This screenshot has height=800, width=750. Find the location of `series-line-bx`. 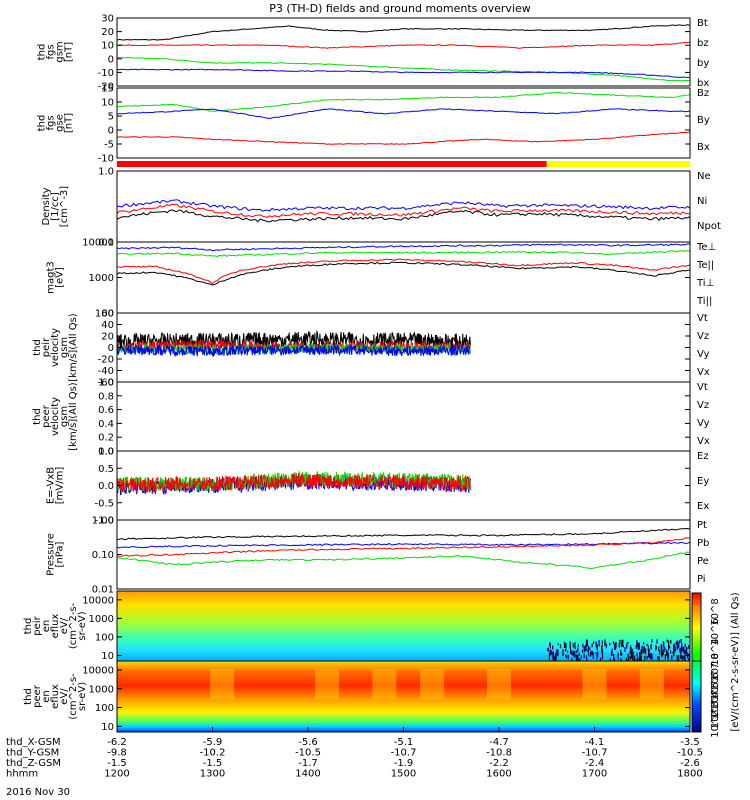

series-line-bx is located at coordinates (403, 73).